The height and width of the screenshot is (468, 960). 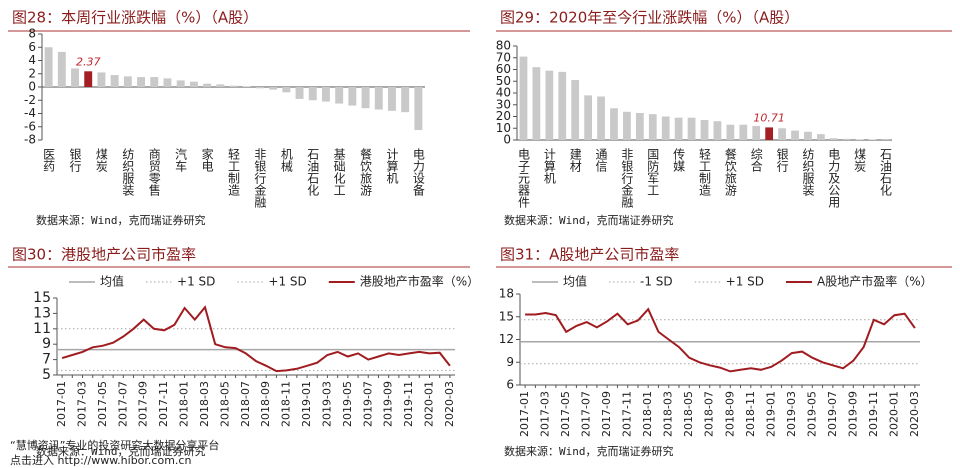 I want to click on x-tick-label: 2018-11, so click(x=750, y=414).